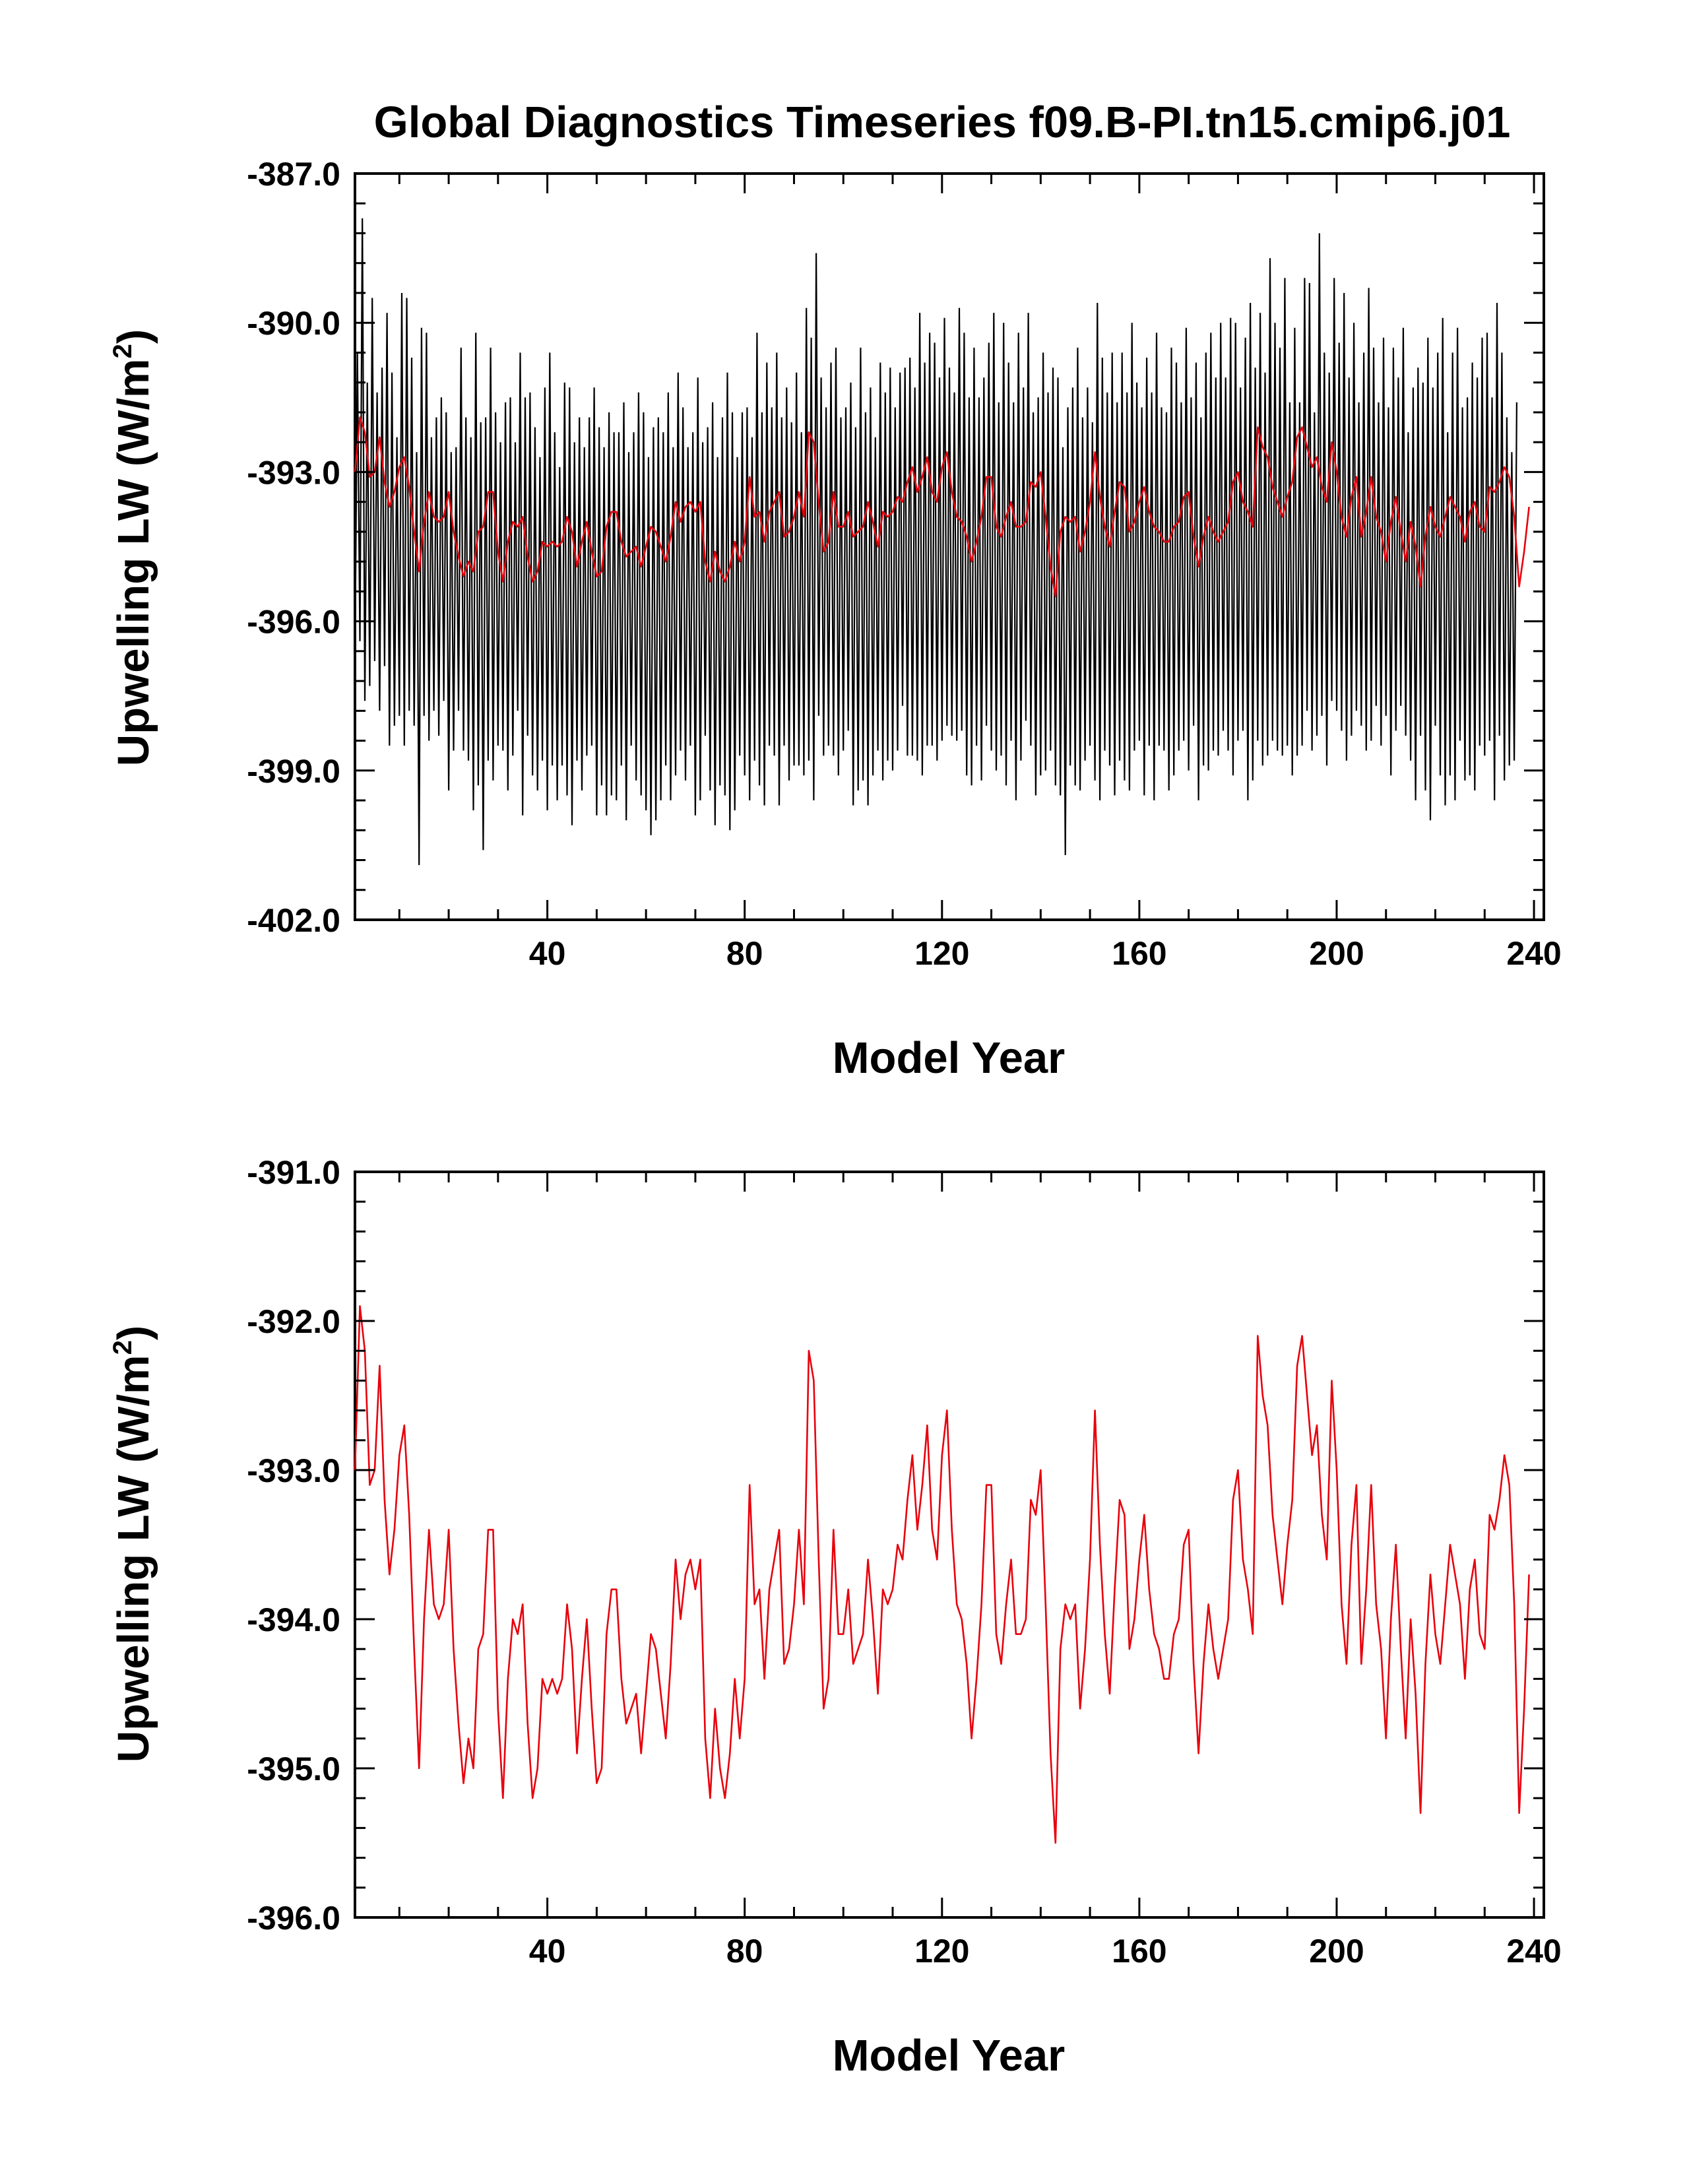 The image size is (1689, 2184). Describe the element at coordinates (122, 351) in the screenshot. I see `y-axis-label-top-sup: 2` at that location.